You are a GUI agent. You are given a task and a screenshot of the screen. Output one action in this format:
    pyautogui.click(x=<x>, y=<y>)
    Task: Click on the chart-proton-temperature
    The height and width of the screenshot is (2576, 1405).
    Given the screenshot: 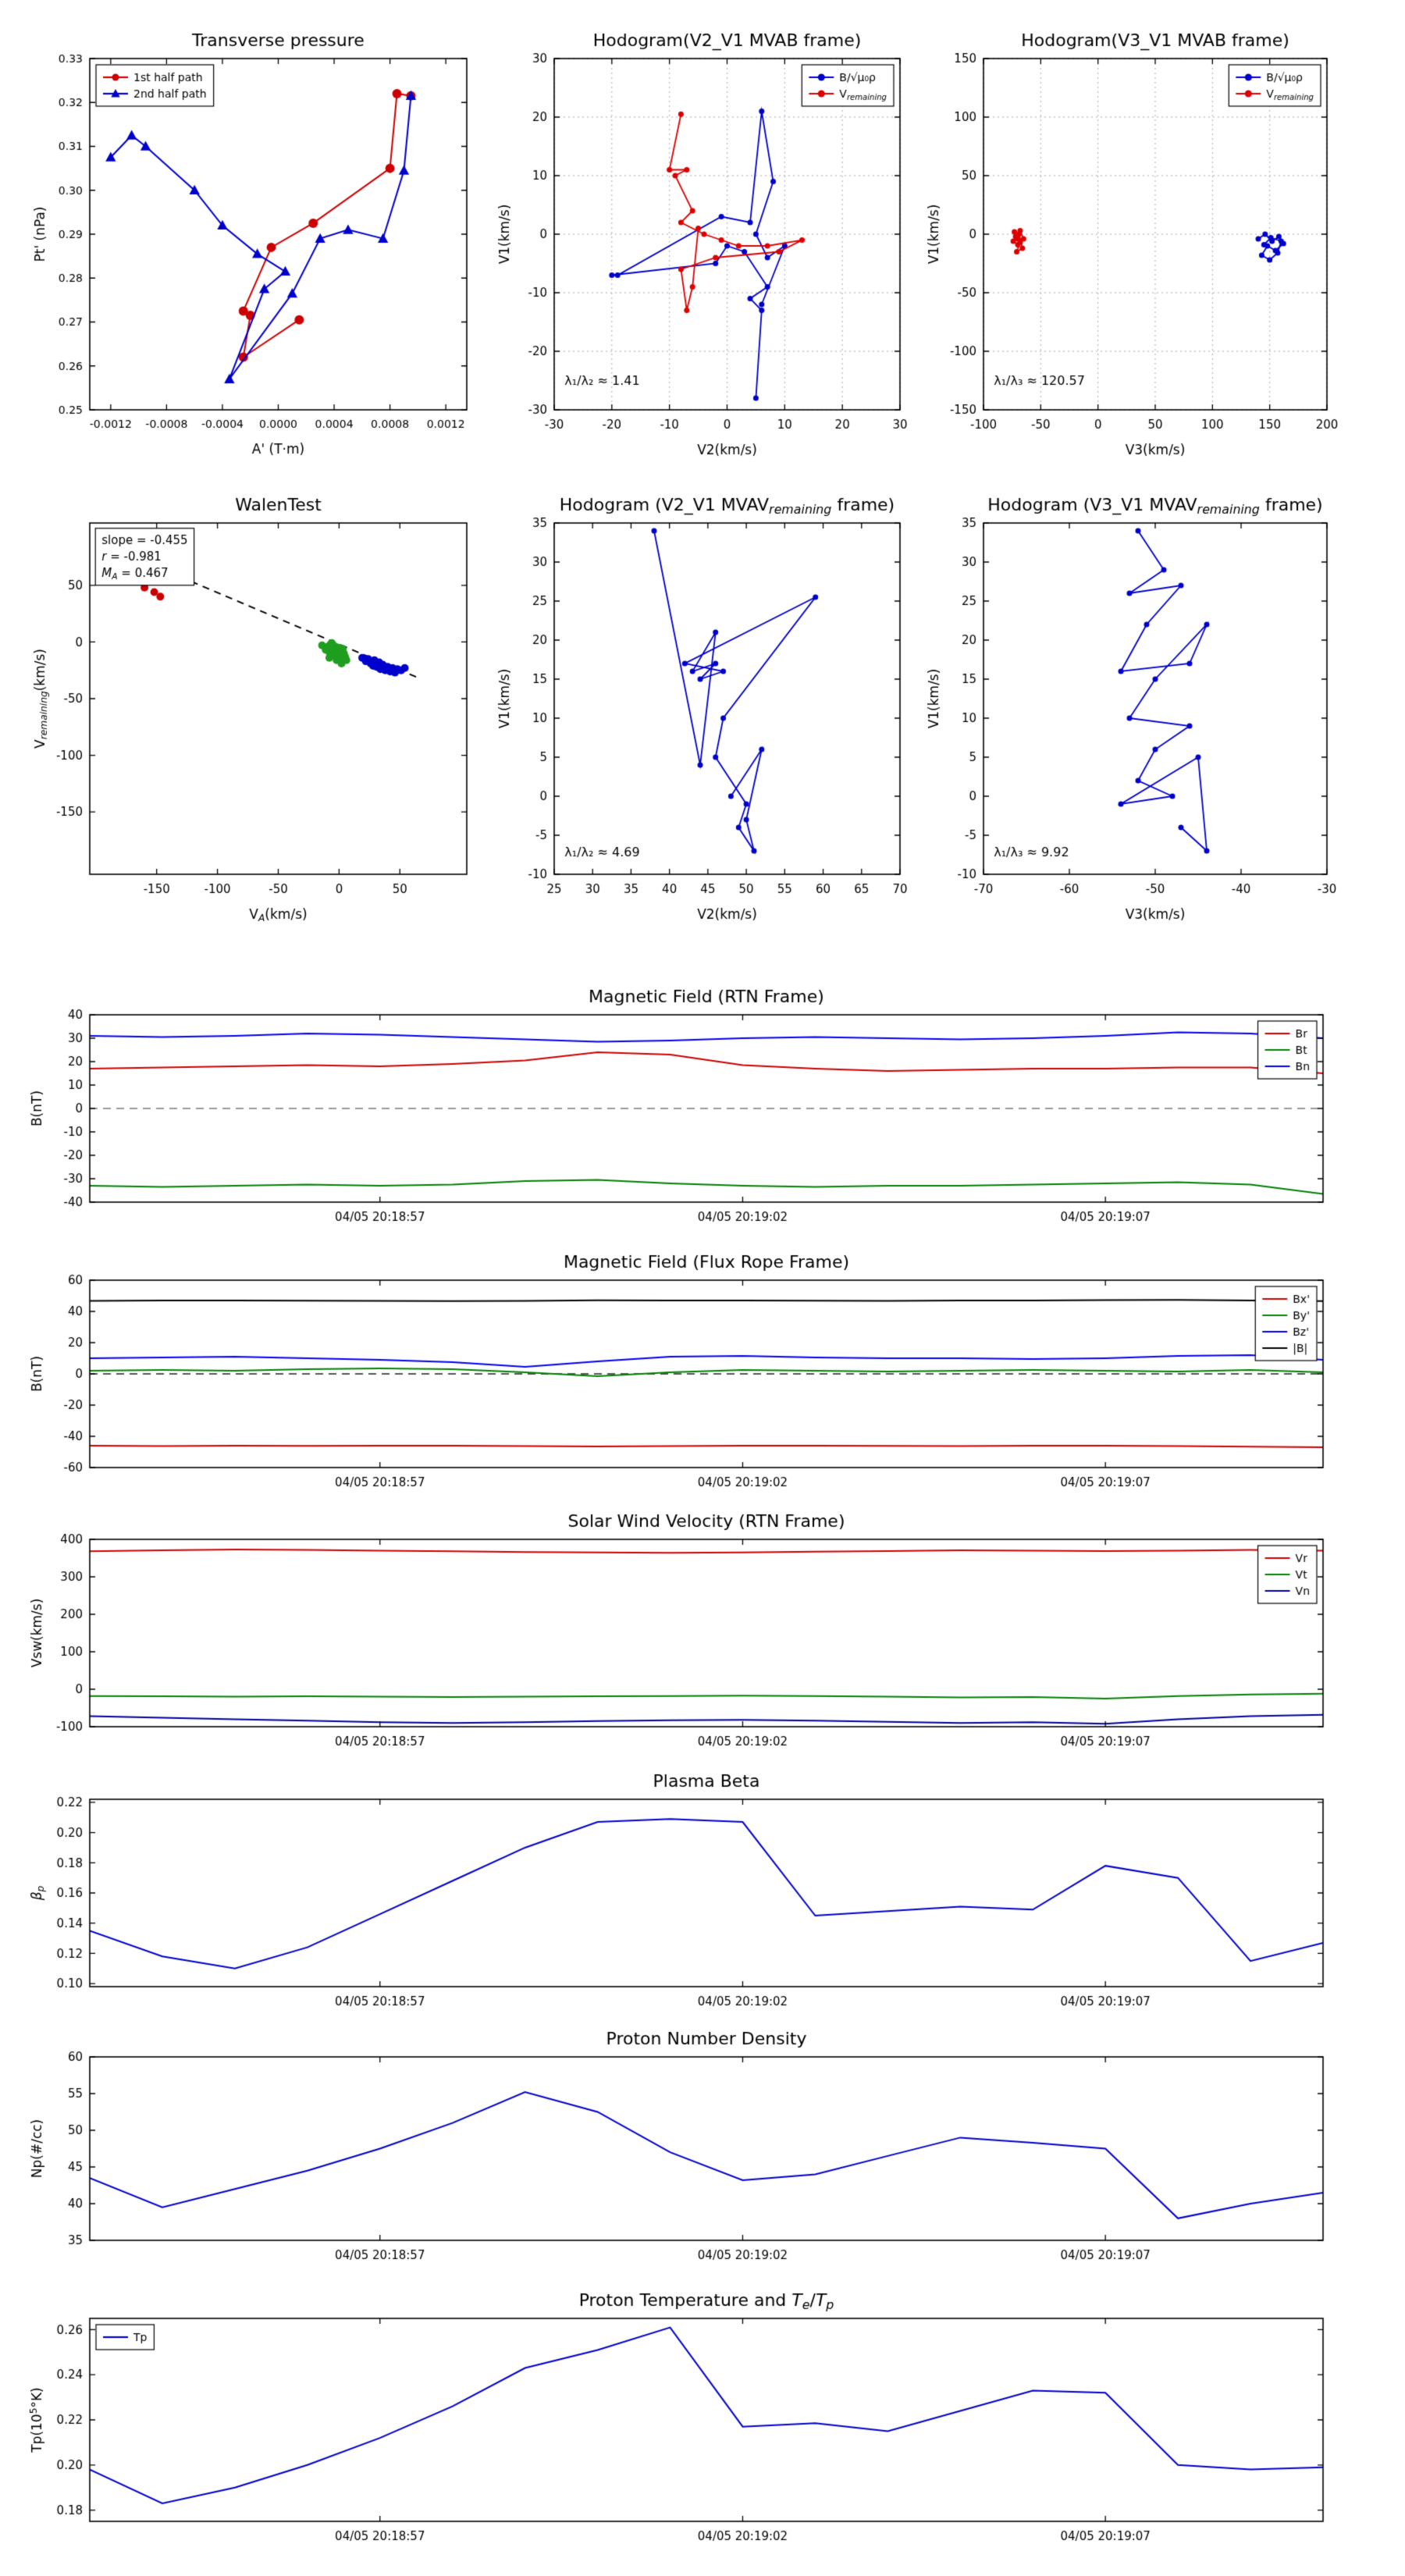 What is the action you would take?
    pyautogui.click(x=703, y=2423)
    